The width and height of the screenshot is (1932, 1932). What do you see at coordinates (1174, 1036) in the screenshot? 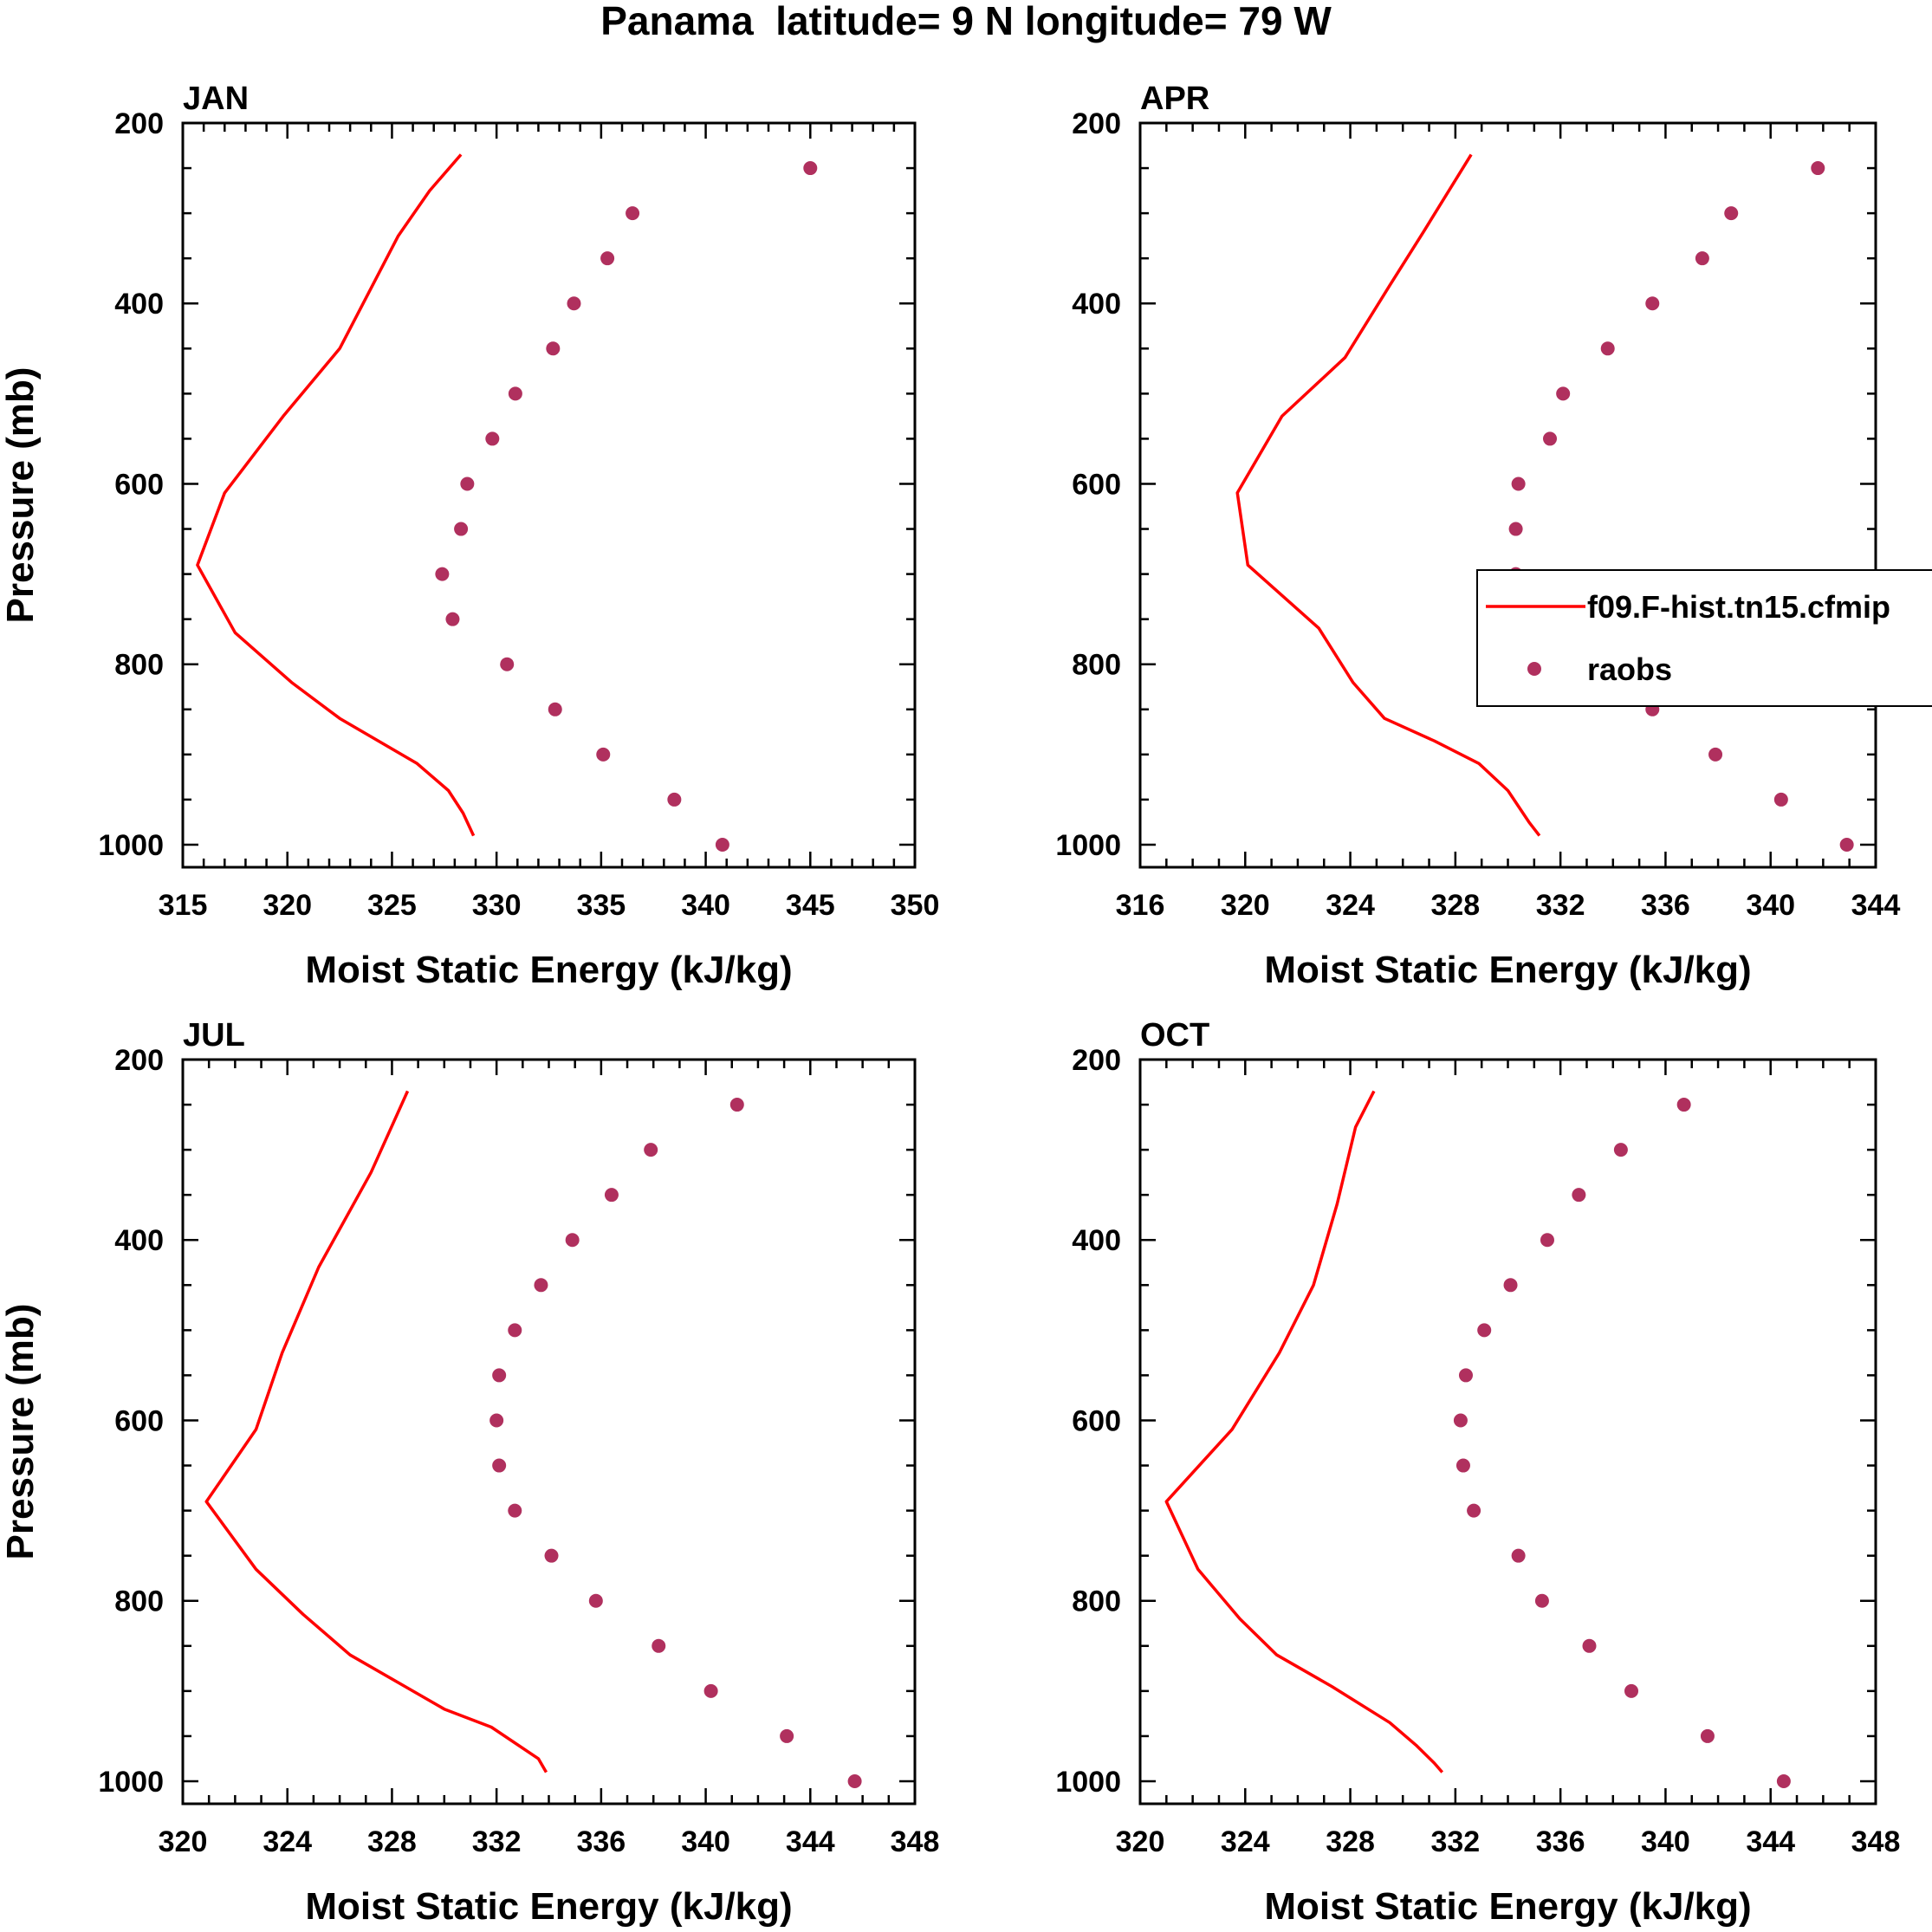
I see `panel-title: OCT` at bounding box center [1174, 1036].